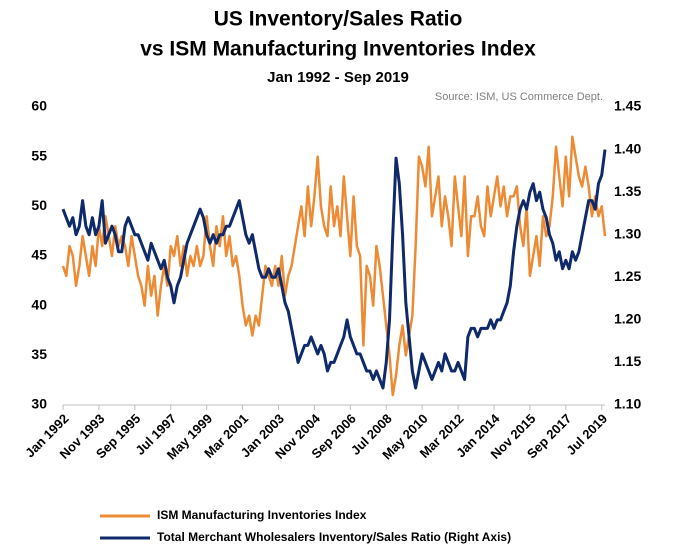 The image size is (676, 552). I want to click on y2-tick-label: 1.35, so click(627, 191).